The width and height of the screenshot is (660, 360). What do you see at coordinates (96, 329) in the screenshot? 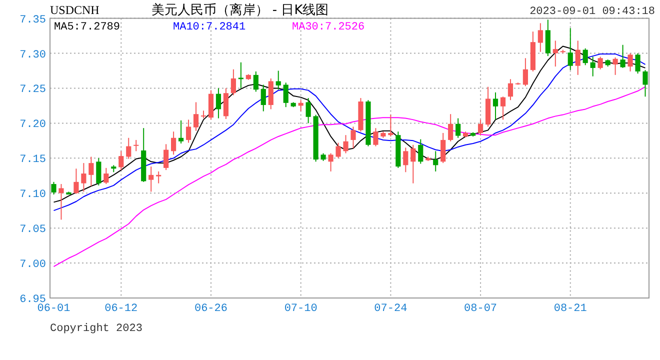
I see `text: Copyright 2023` at bounding box center [96, 329].